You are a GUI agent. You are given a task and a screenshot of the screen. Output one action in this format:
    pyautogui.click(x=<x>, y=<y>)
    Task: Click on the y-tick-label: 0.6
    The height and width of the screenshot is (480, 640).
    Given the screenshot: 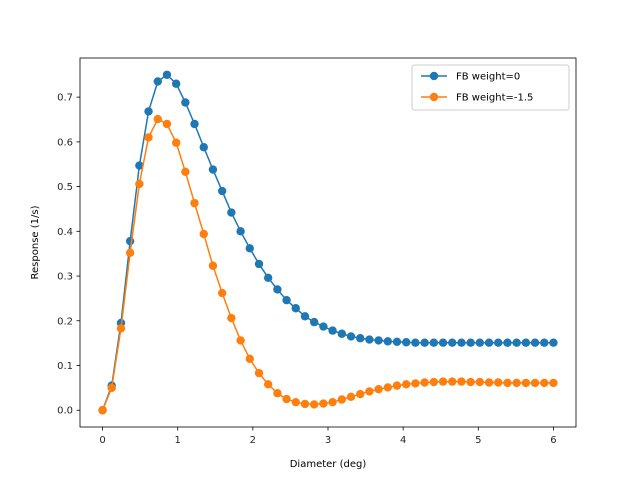 What is the action you would take?
    pyautogui.click(x=65, y=142)
    